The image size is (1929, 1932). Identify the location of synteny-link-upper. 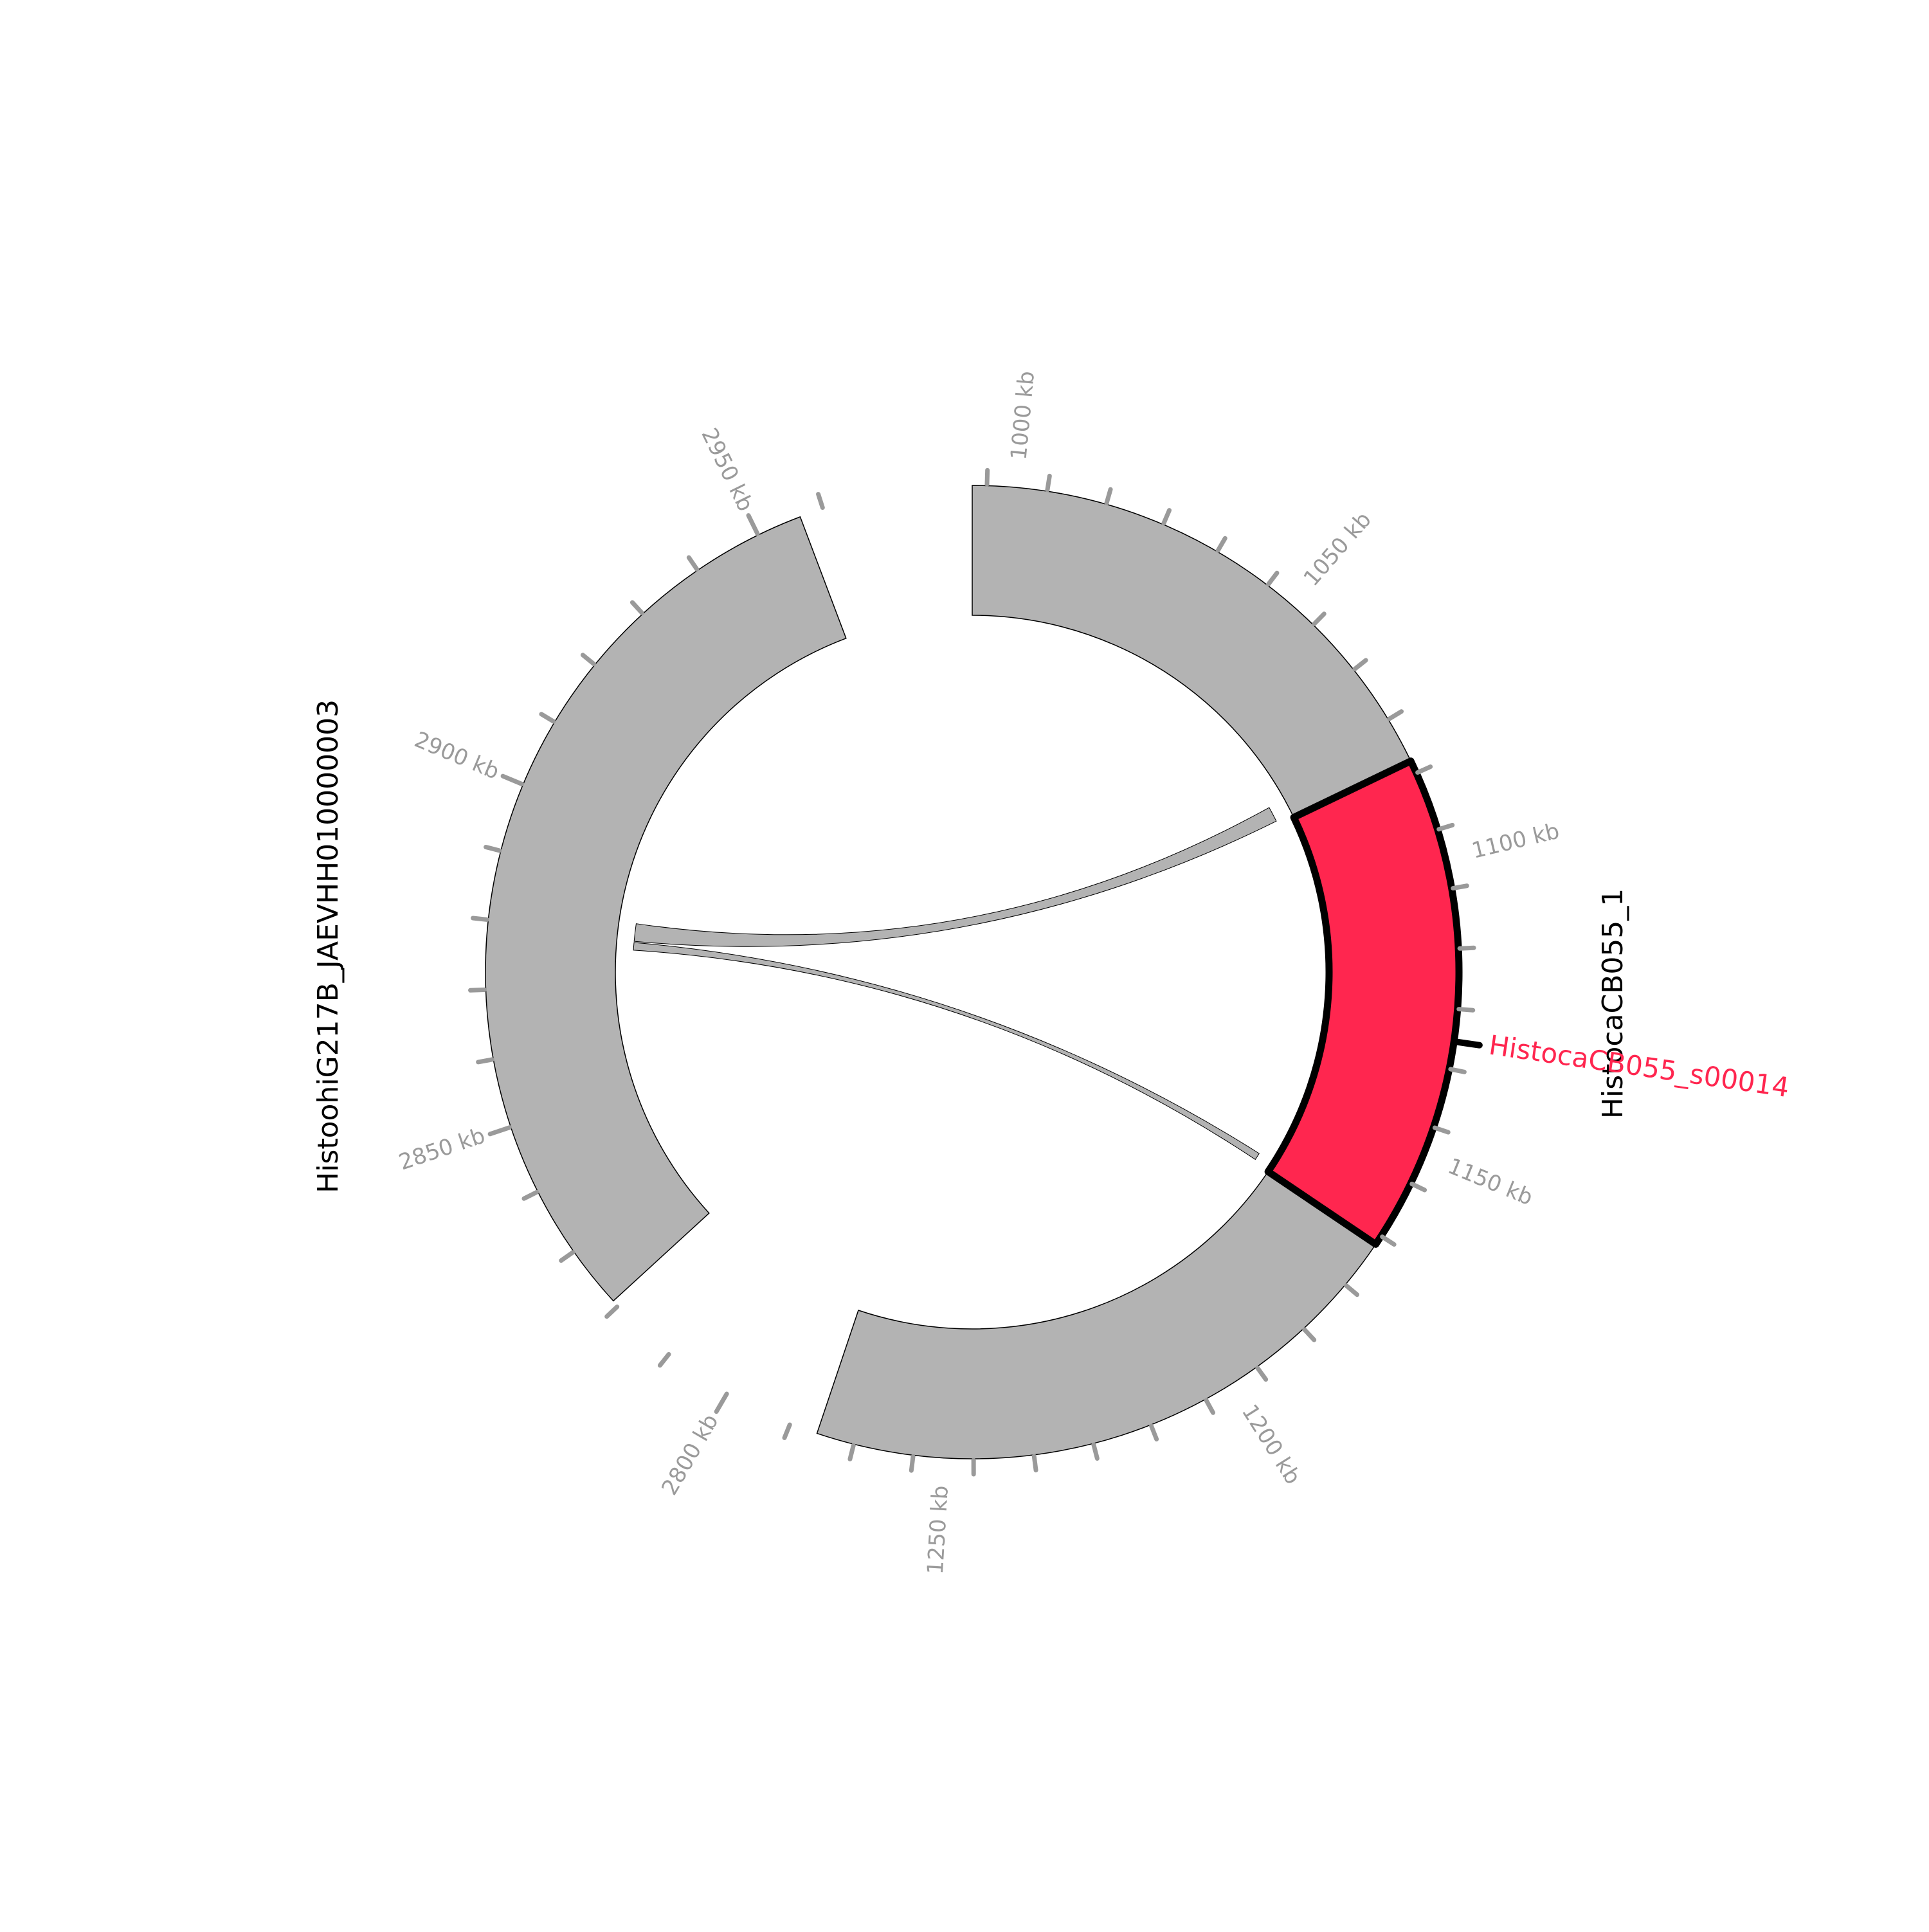
(955, 877).